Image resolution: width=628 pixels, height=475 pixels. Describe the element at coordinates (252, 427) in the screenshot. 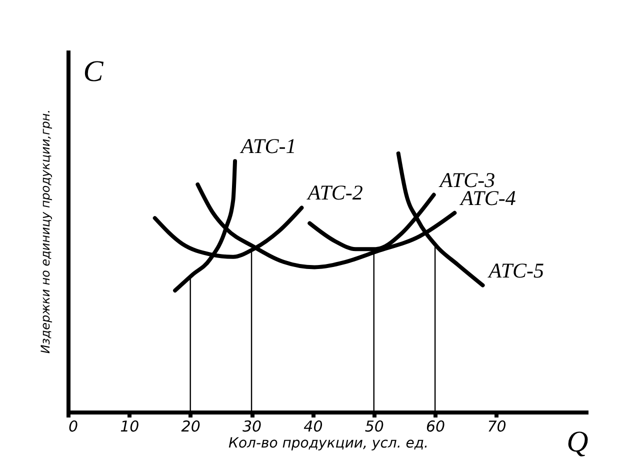

I see `x-tick-label: 30` at that location.